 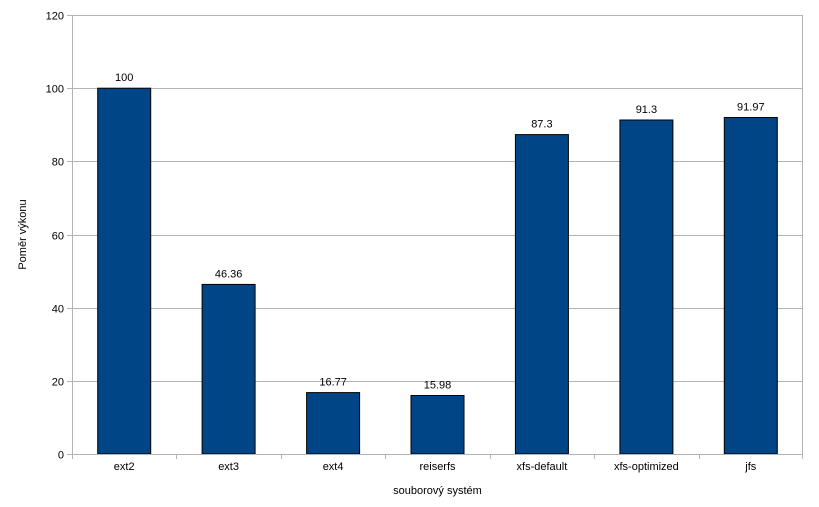 What do you see at coordinates (23, 234) in the screenshot?
I see `y-axis-title: Poměr výkonu` at bounding box center [23, 234].